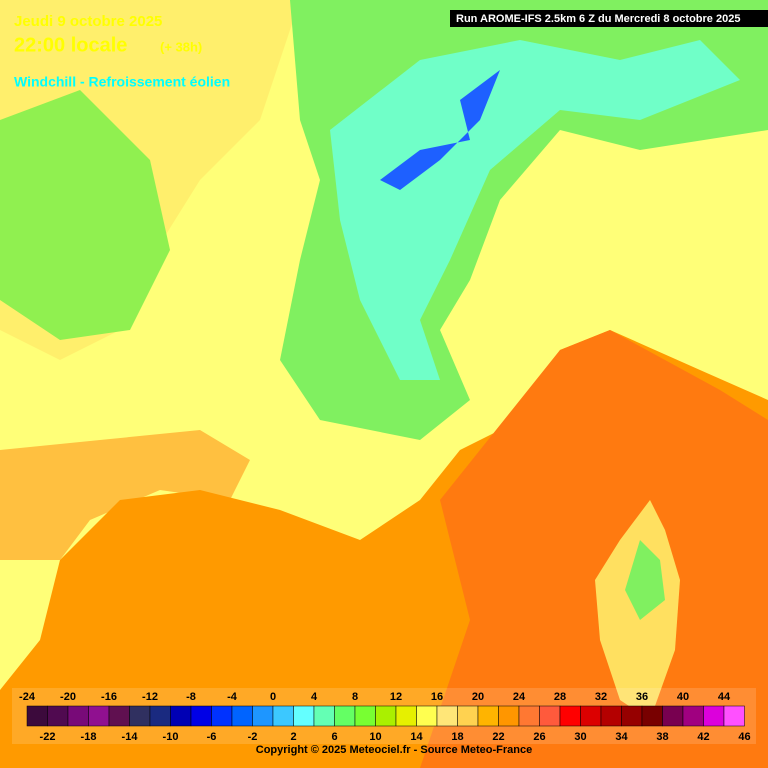 This screenshot has height=768, width=768. I want to click on legend-label: 2, so click(293, 737).